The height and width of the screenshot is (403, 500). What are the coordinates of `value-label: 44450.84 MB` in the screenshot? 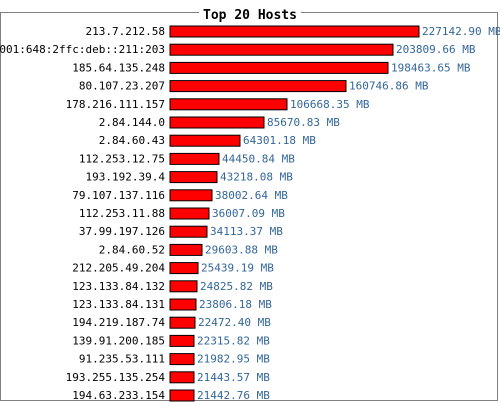 It's located at (258, 158).